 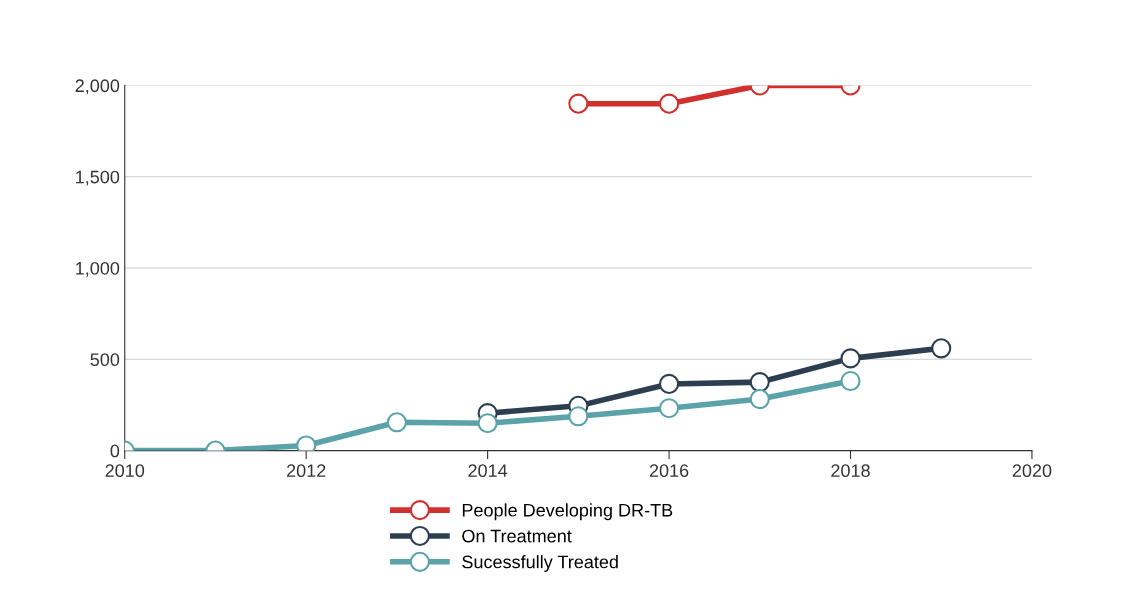 I want to click on x-tick-label: 2016, so click(x=669, y=471).